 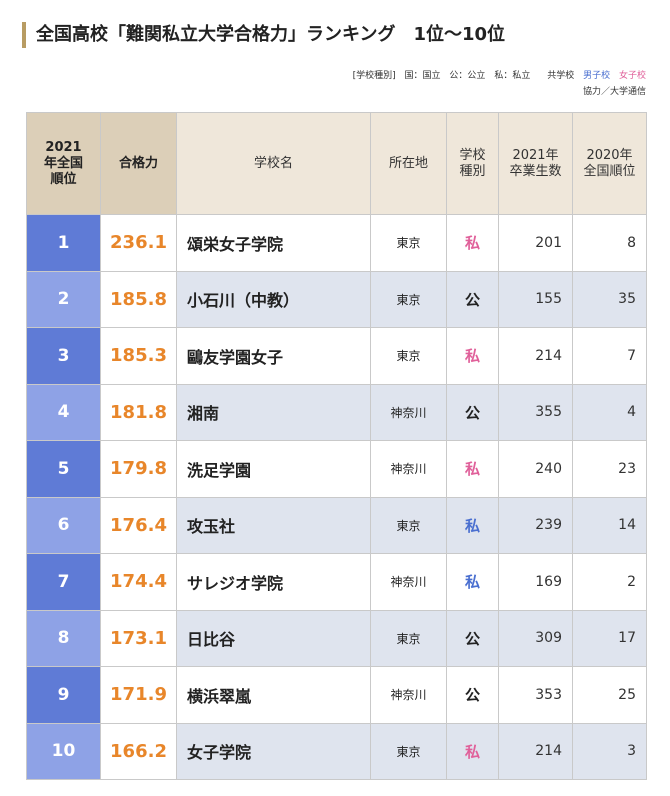 I want to click on table-row: 2 185.8 小石川（中教） 東京公 155 35, so click(x=336, y=299).